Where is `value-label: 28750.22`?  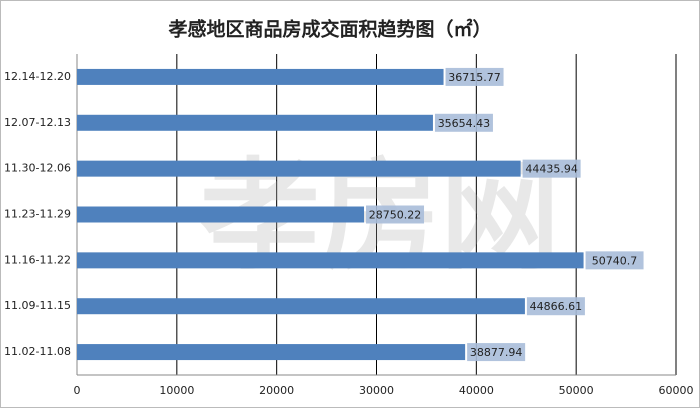 value-label: 28750.22 is located at coordinates (395, 215).